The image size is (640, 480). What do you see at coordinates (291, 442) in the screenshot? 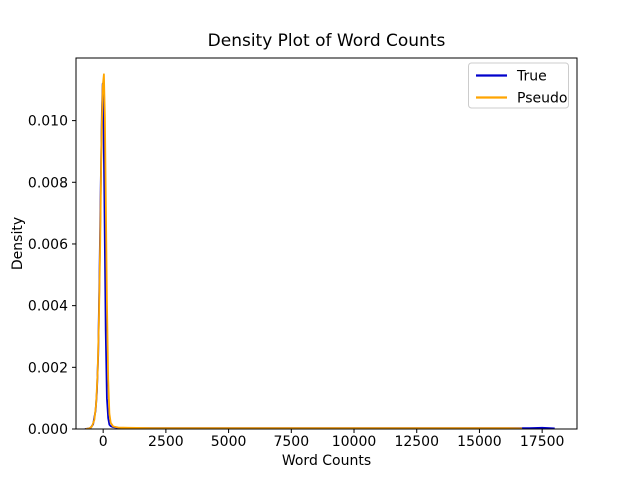
I see `x-tick-label: 7500` at bounding box center [291, 442].